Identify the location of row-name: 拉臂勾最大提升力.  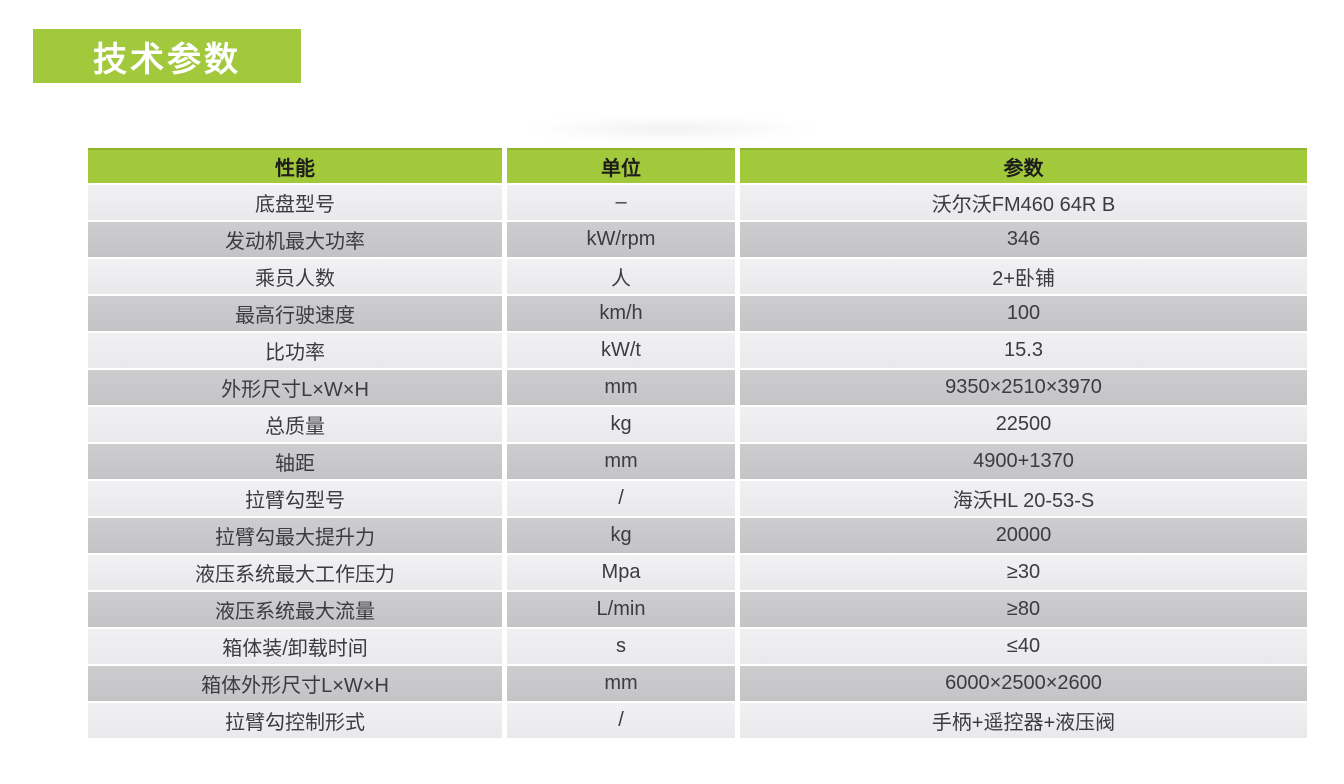
(295, 535).